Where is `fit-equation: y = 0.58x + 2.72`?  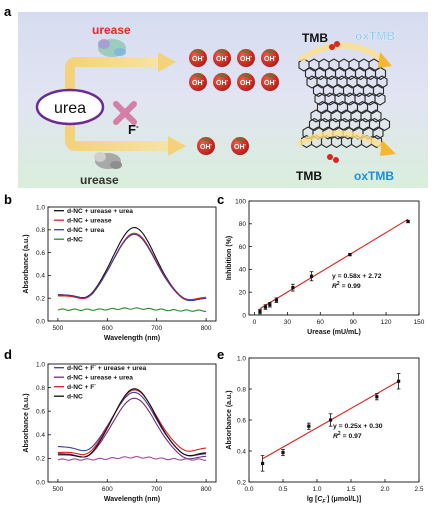
fit-equation: y = 0.58x + 2.72 is located at coordinates (357, 276).